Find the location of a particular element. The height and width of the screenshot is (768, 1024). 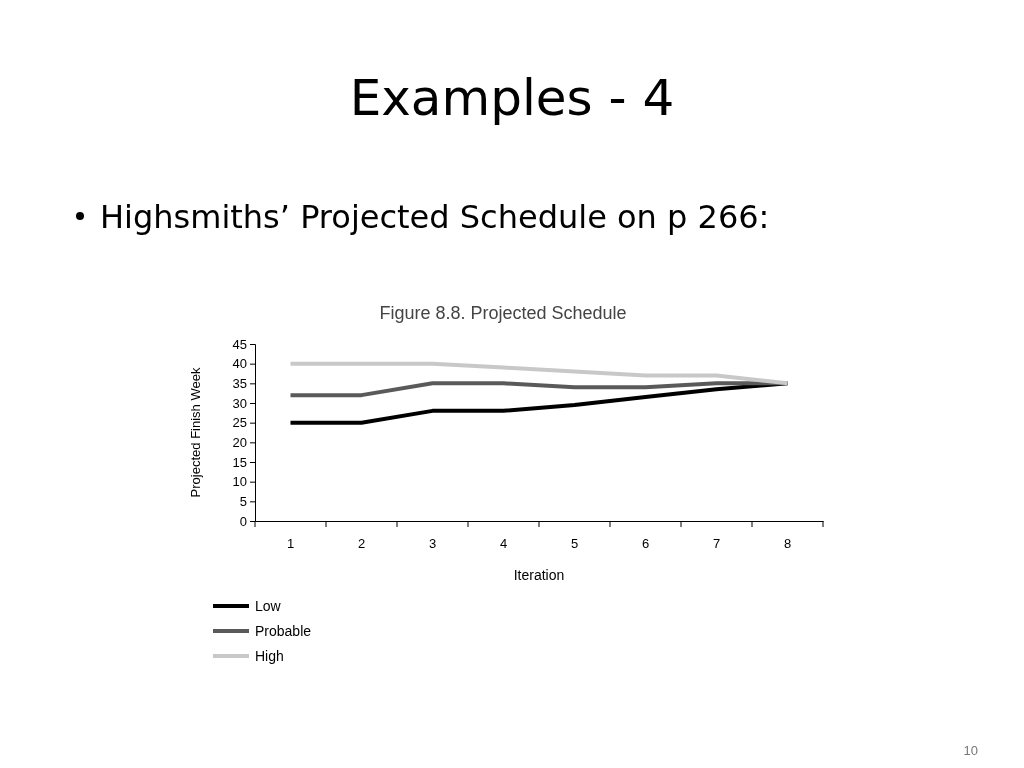

y-tick-label: 40 is located at coordinates (239, 364).